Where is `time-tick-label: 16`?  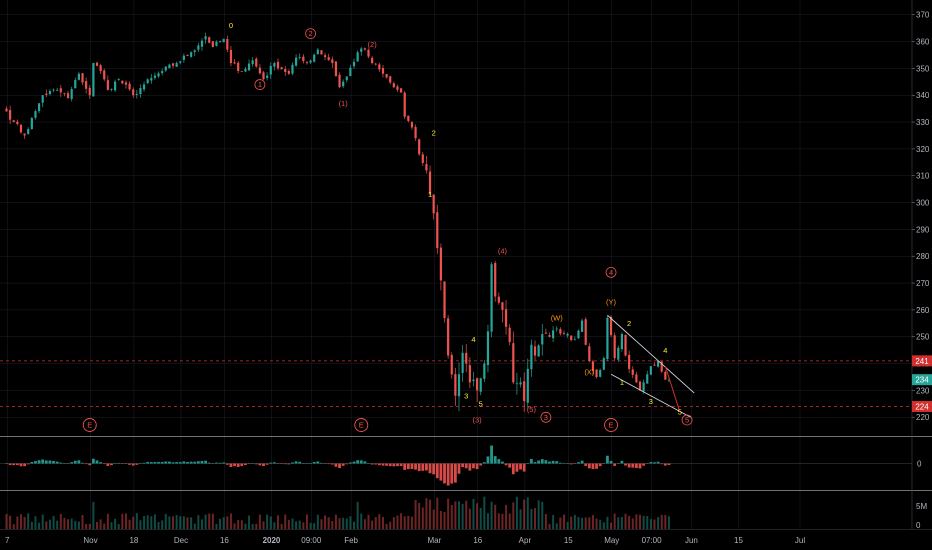
time-tick-label: 16 is located at coordinates (477, 540).